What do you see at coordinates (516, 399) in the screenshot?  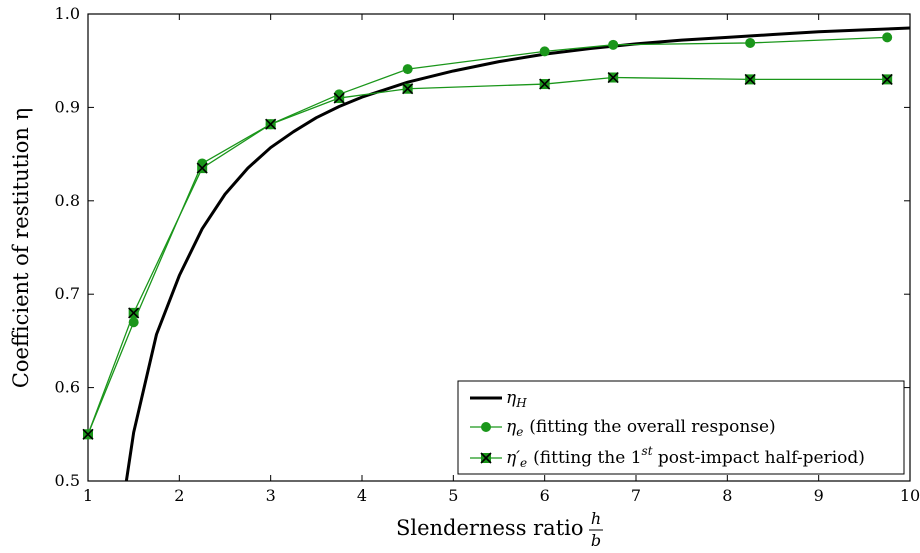 I see `legend-label-eta-h: ηH` at bounding box center [516, 399].